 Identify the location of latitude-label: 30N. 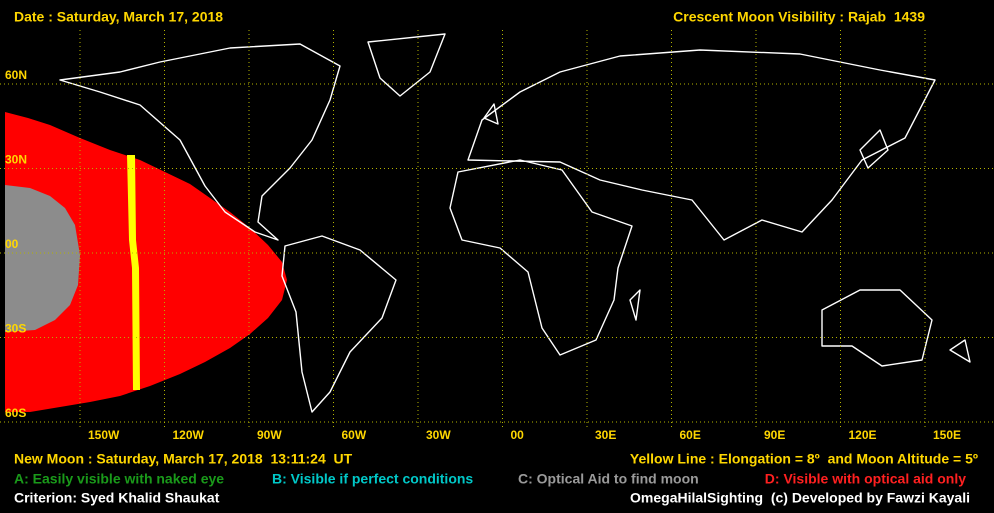
(16, 160).